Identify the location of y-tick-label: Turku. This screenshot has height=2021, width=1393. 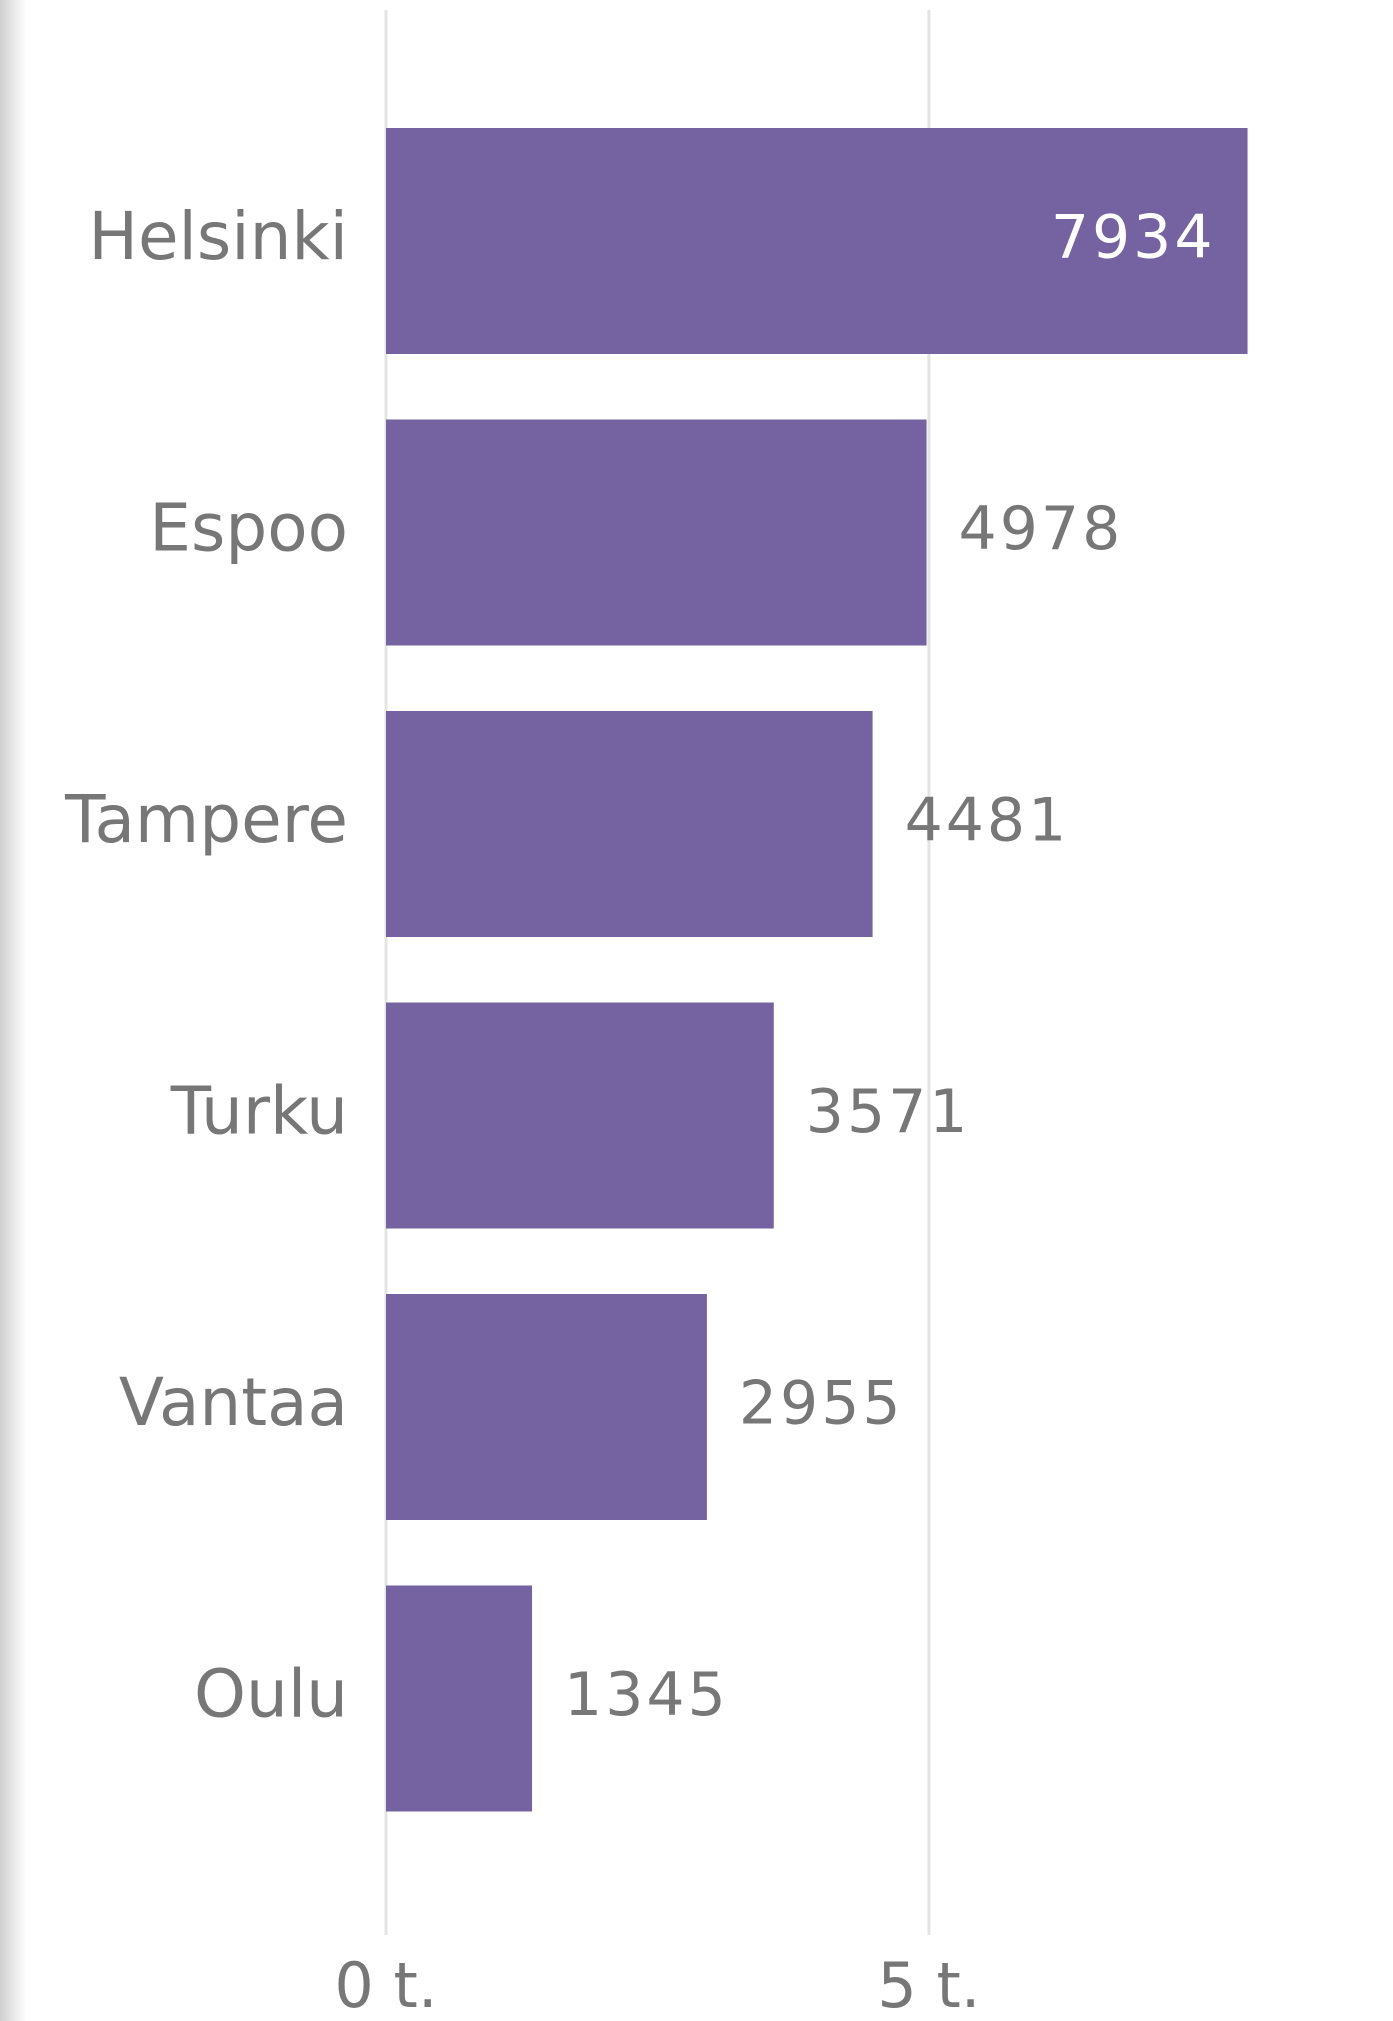
(259, 1111).